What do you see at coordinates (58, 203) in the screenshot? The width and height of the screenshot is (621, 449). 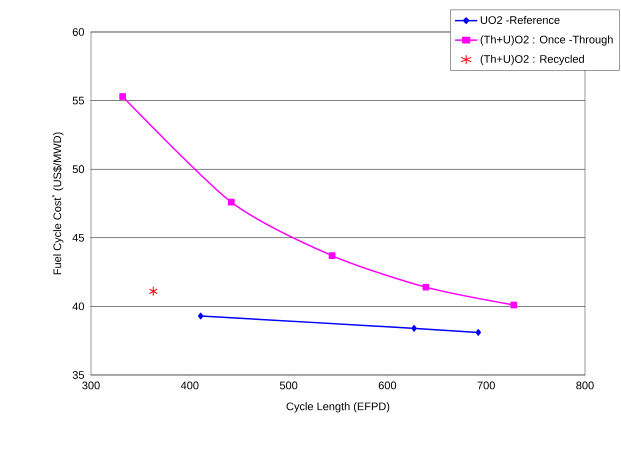 I see `y-axis-title: Fuel Cycle Cost$^{*}$ (US$/MWD)` at bounding box center [58, 203].